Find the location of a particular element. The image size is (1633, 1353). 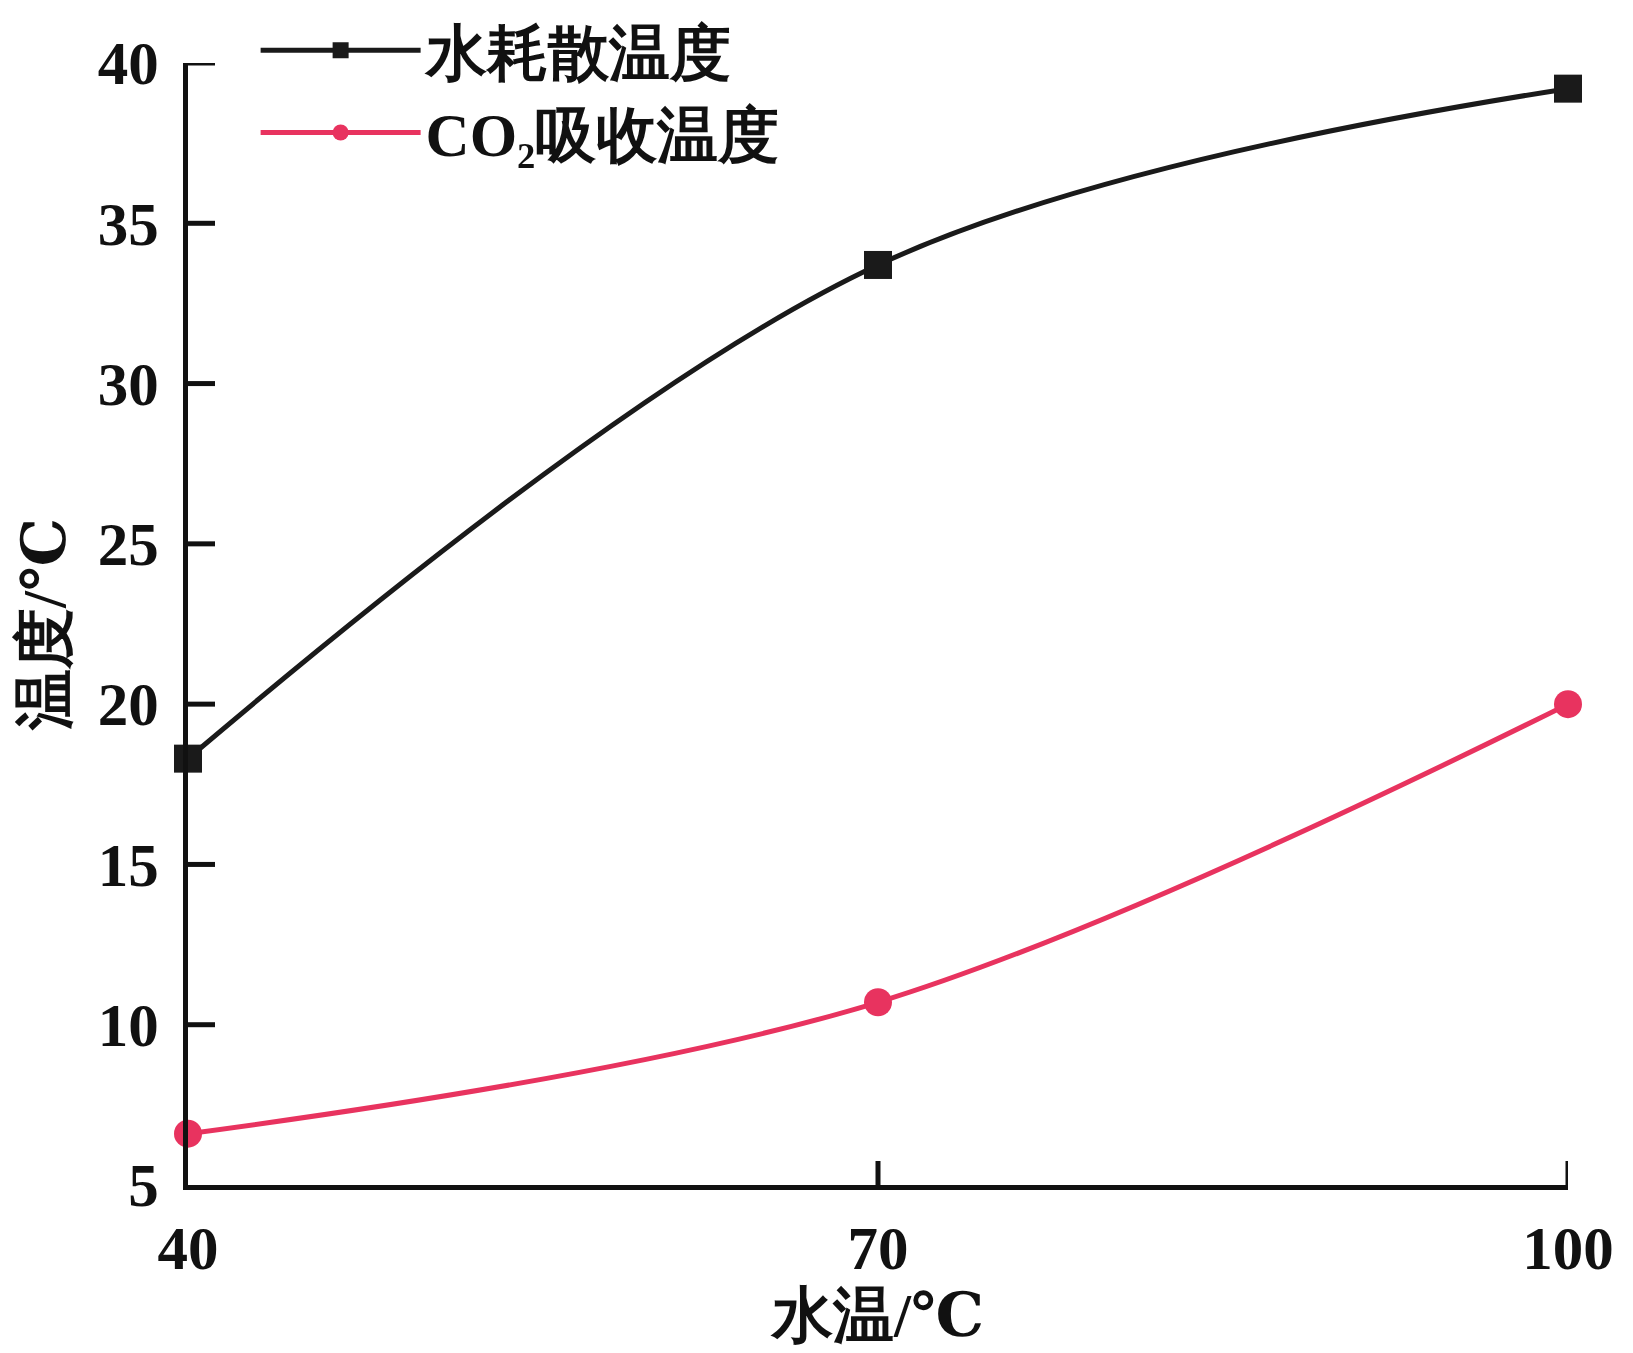

x-tick-label: 100 is located at coordinates (1568, 1249).